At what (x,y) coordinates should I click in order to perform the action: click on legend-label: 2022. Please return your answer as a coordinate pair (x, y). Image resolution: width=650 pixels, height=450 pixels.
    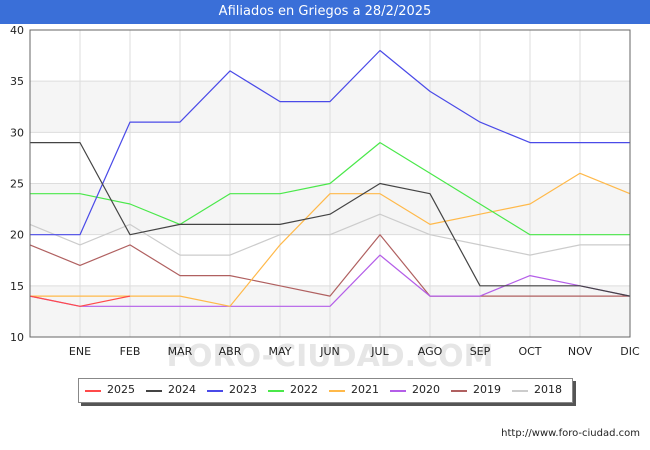
    Looking at the image, I should click on (304, 389).